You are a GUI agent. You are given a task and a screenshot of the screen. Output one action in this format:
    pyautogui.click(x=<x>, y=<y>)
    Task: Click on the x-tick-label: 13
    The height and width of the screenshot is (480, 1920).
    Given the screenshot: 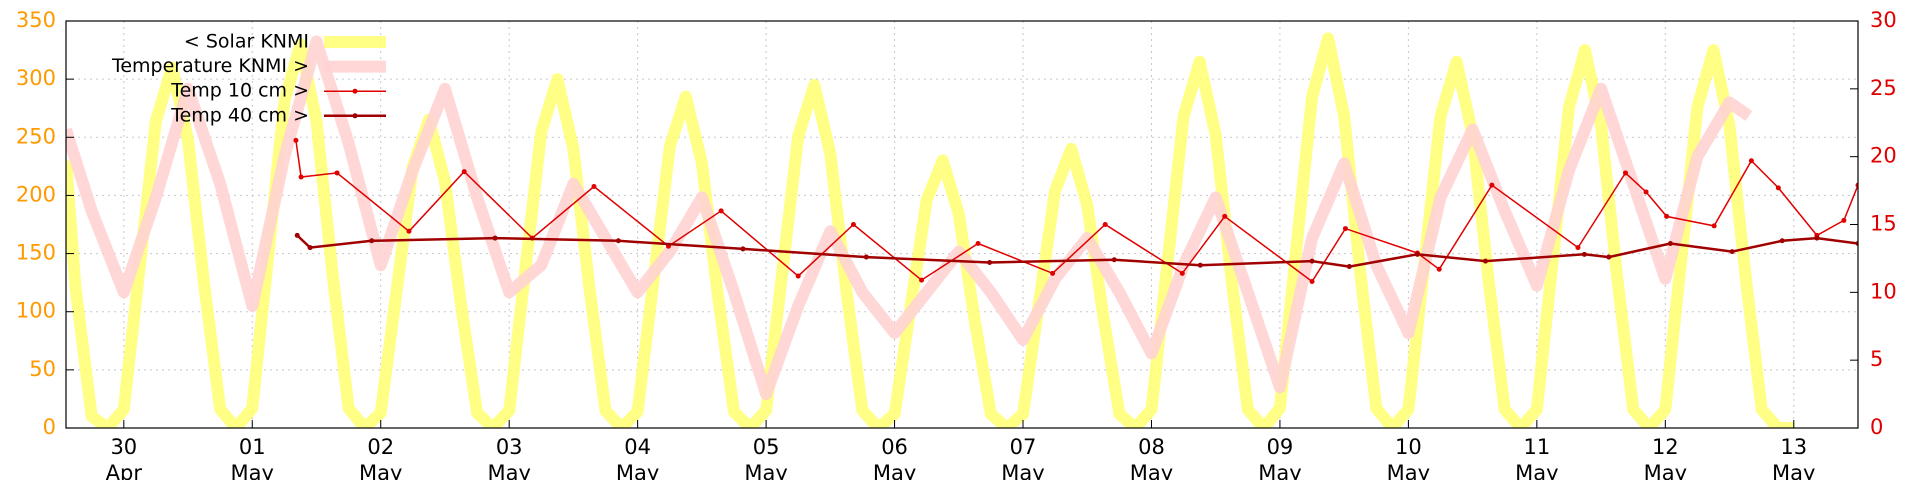 What is the action you would take?
    pyautogui.click(x=1793, y=447)
    